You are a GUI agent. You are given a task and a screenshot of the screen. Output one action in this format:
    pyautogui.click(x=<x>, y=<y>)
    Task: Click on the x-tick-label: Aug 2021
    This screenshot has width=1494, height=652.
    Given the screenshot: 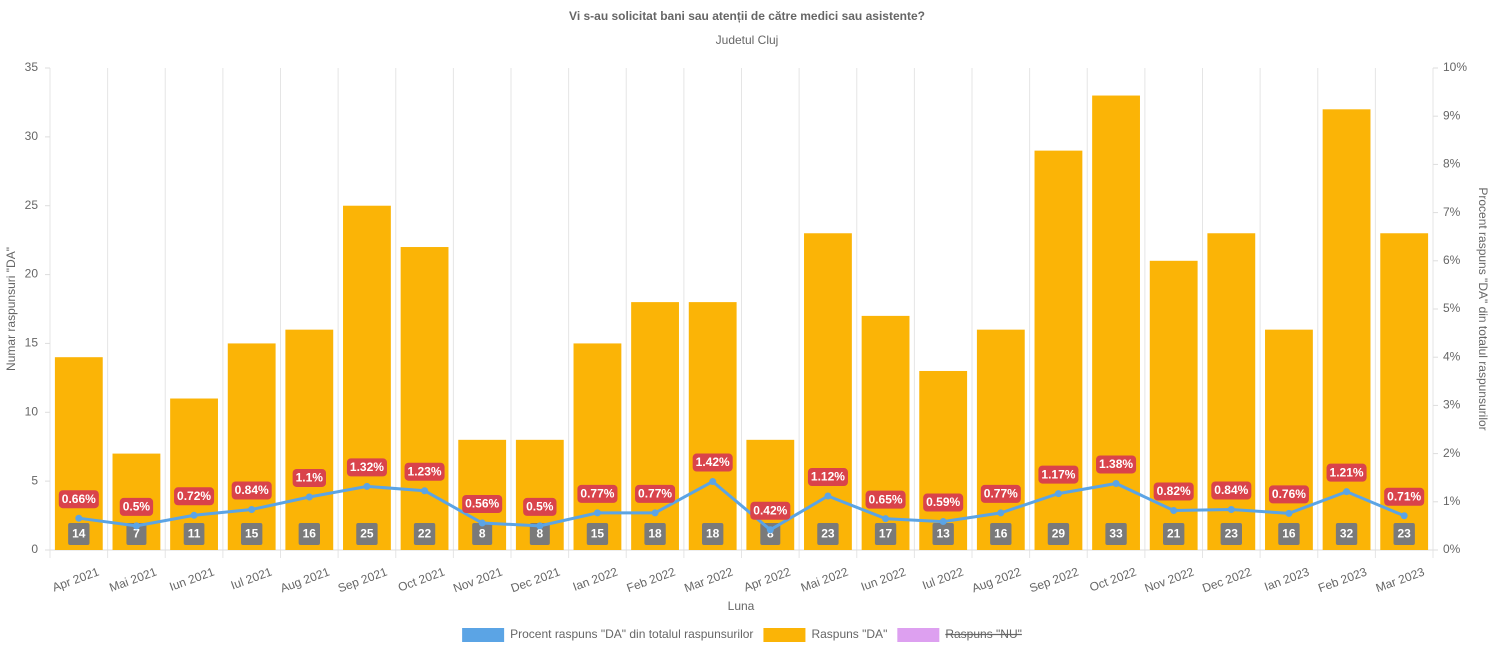 What is the action you would take?
    pyautogui.click(x=304, y=580)
    